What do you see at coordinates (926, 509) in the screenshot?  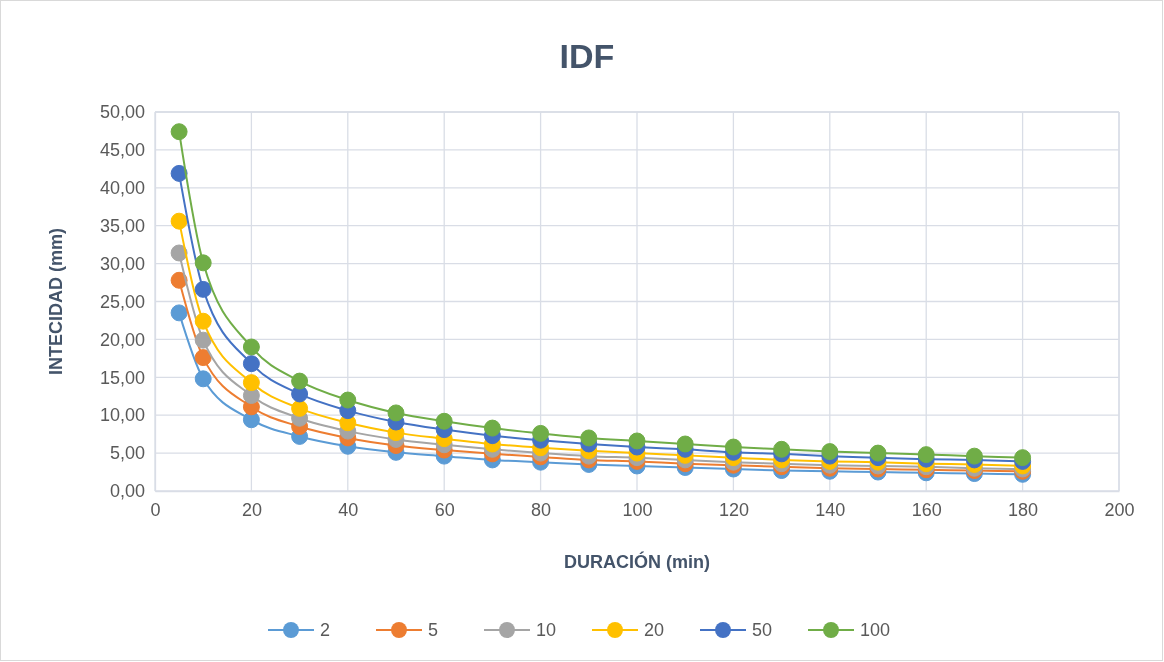 I see `x-tick-label: 160` at bounding box center [926, 509].